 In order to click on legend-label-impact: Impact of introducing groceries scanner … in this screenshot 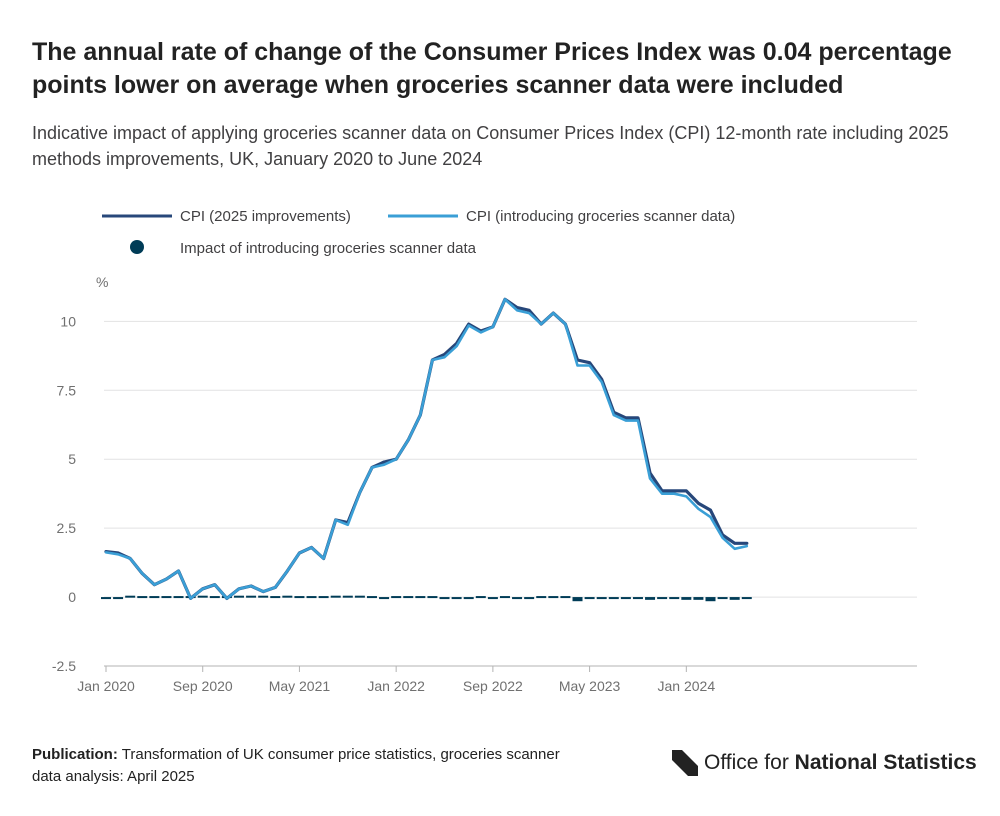, I will do `click(328, 248)`.